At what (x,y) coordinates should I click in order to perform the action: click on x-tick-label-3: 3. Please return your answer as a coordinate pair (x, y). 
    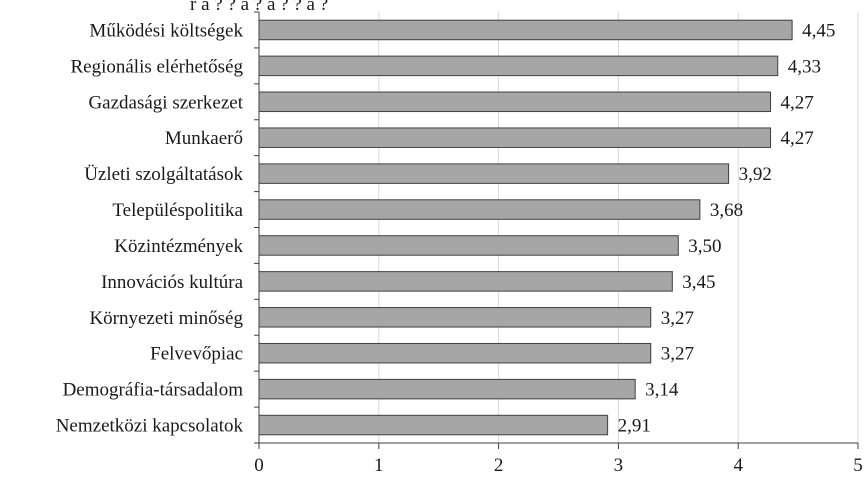
    Looking at the image, I should click on (619, 465).